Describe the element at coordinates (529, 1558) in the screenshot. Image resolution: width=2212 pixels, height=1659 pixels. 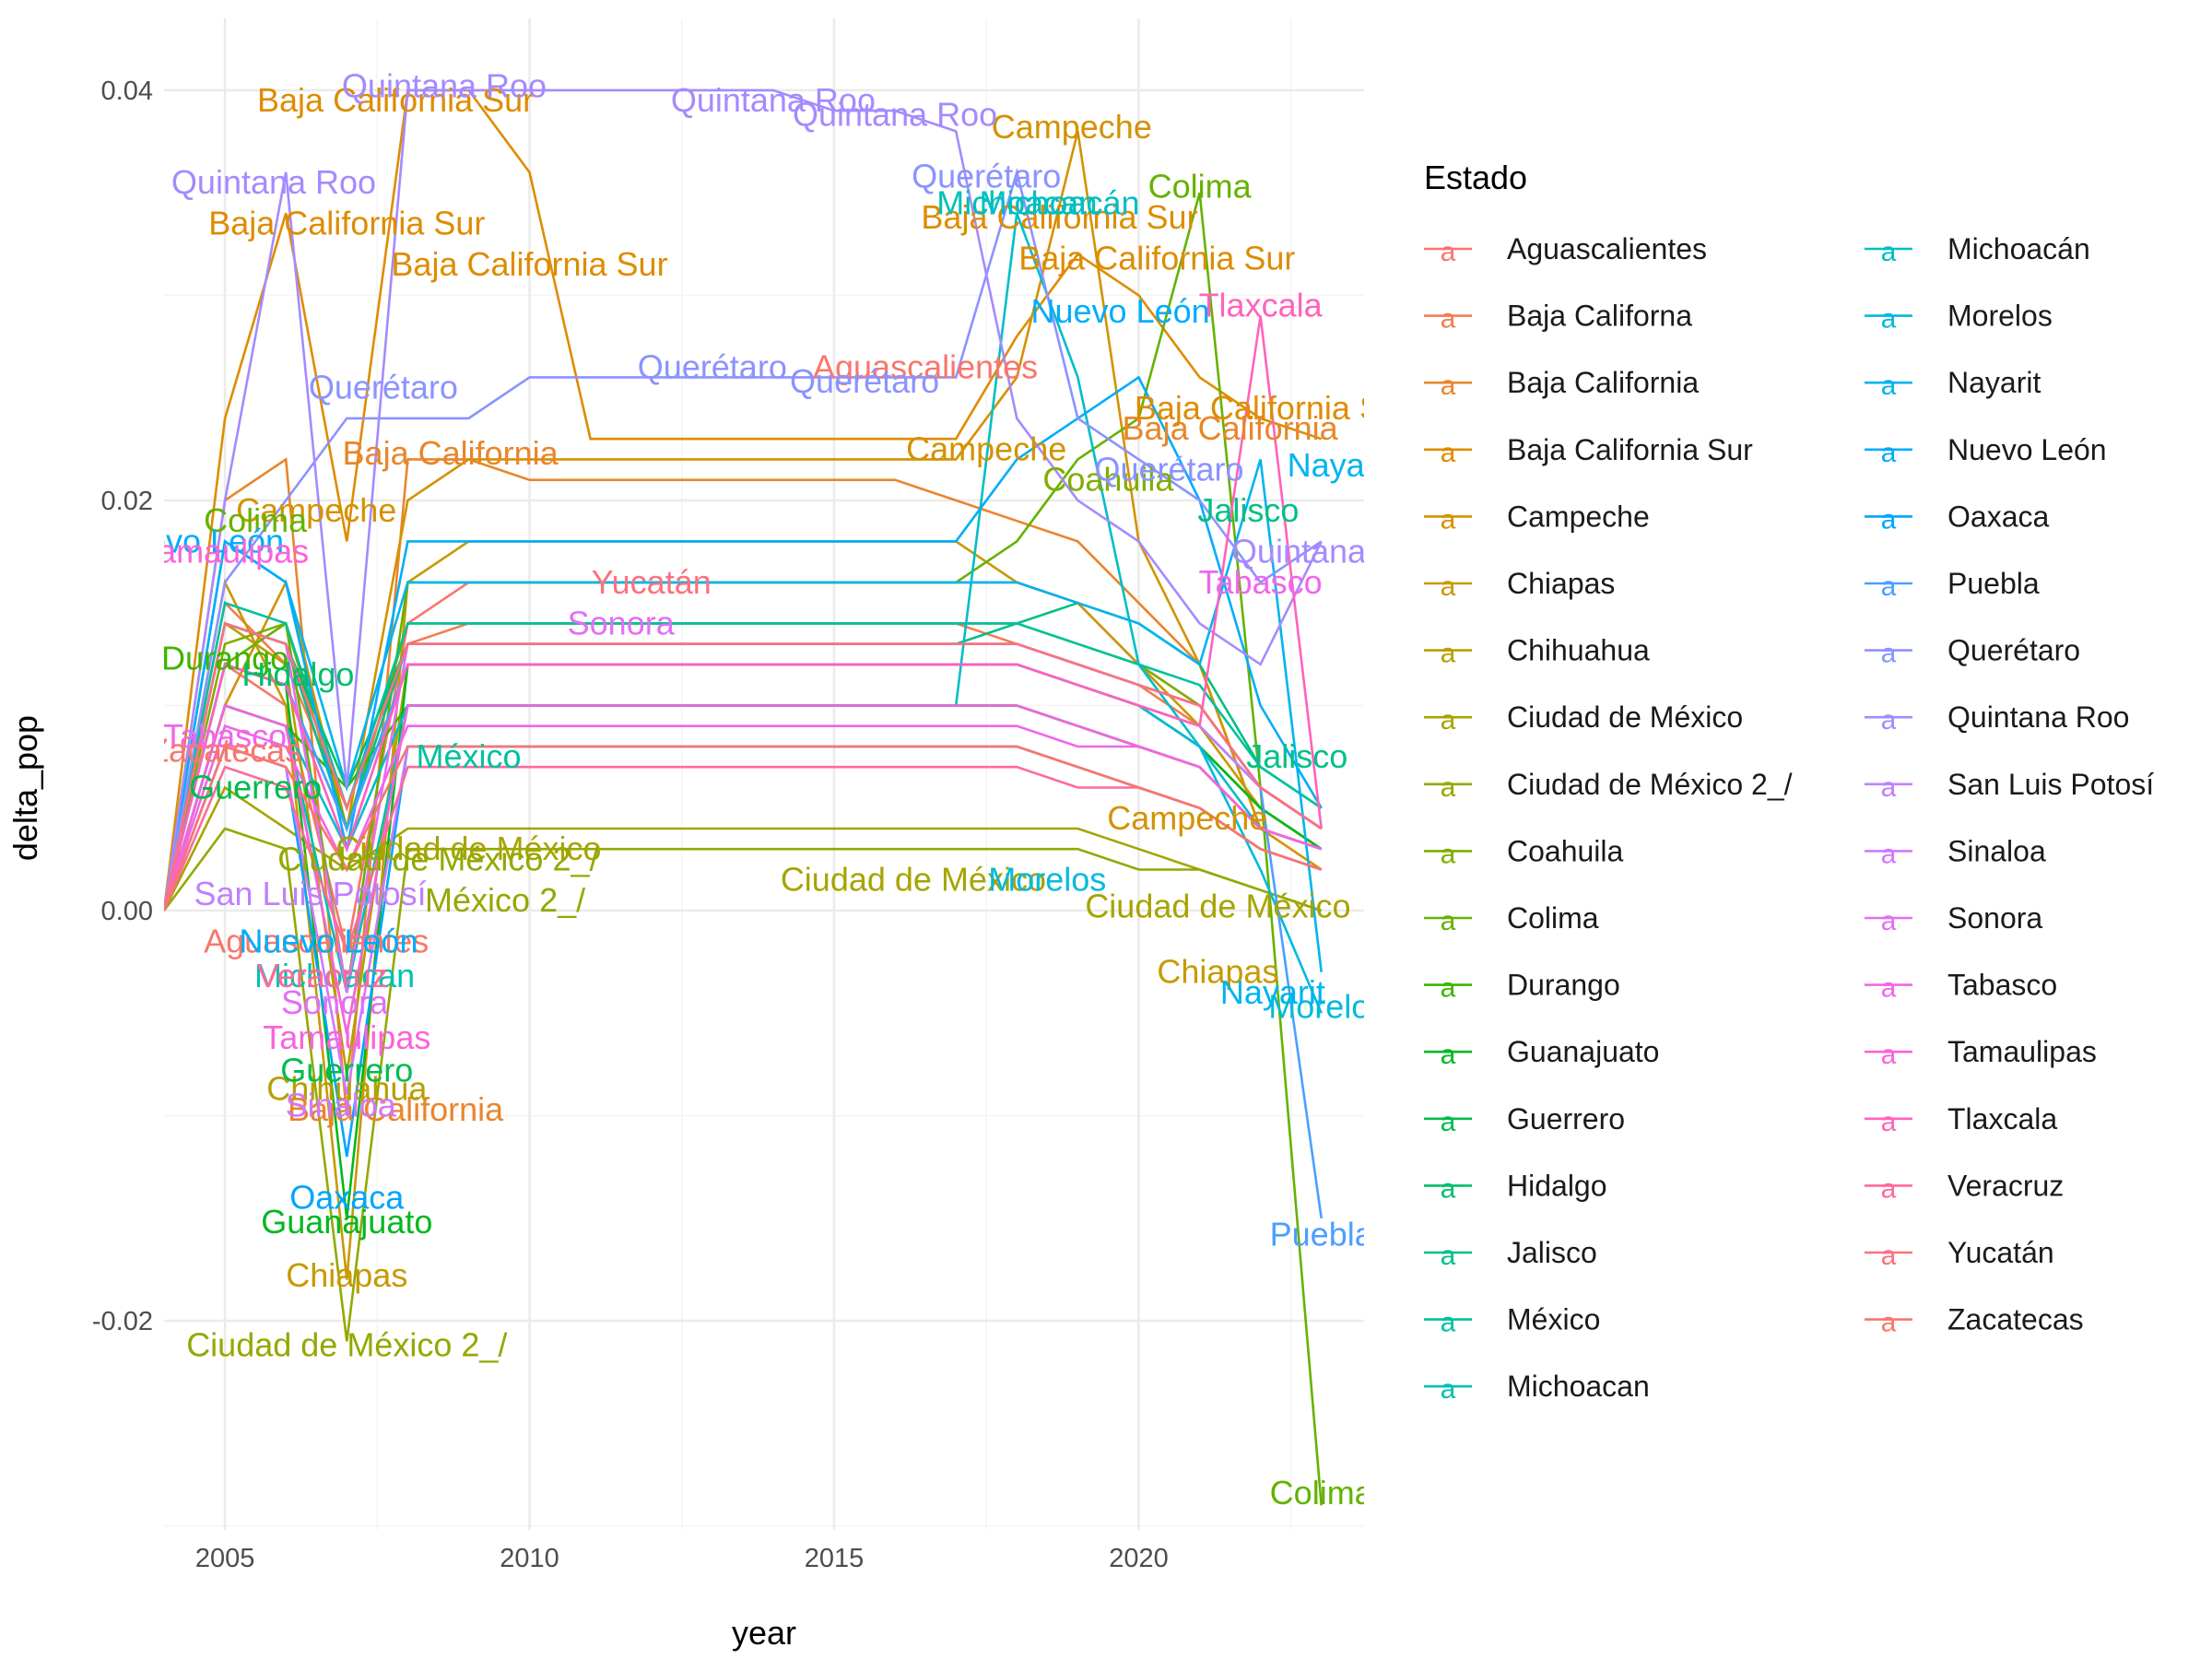
I see `x-tick-label: 2010` at that location.